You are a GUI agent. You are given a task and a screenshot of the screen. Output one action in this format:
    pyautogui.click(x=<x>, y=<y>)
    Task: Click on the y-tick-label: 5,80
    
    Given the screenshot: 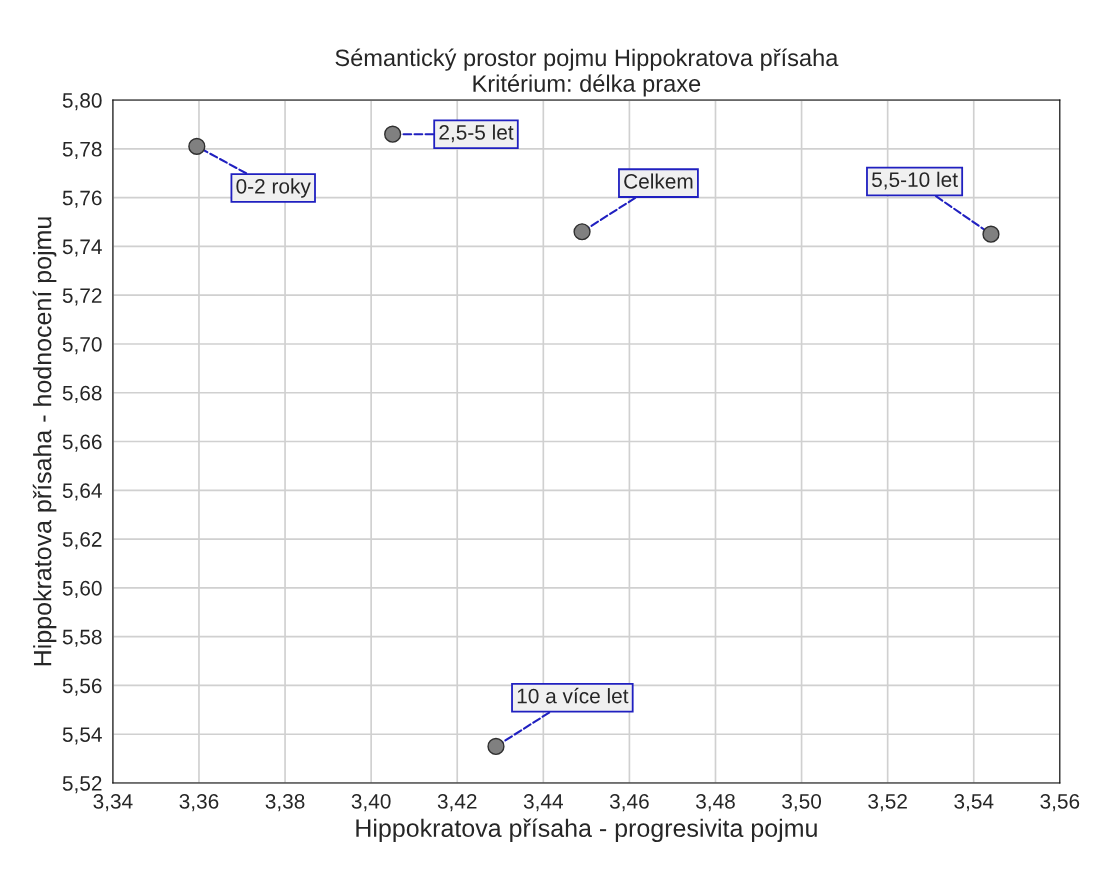 What is the action you would take?
    pyautogui.click(x=82, y=102)
    